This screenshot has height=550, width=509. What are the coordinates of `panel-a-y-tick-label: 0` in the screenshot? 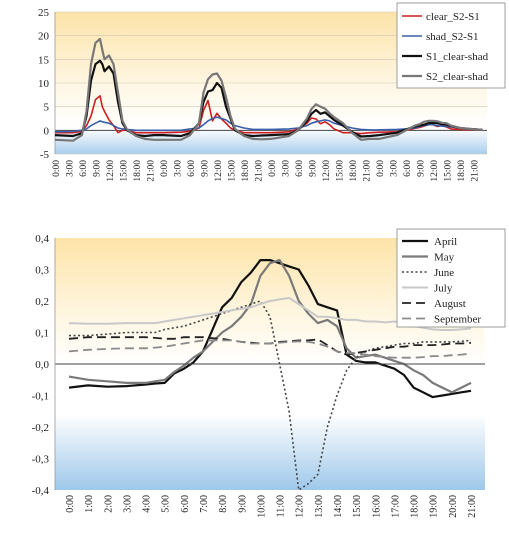 It's located at (47, 131).